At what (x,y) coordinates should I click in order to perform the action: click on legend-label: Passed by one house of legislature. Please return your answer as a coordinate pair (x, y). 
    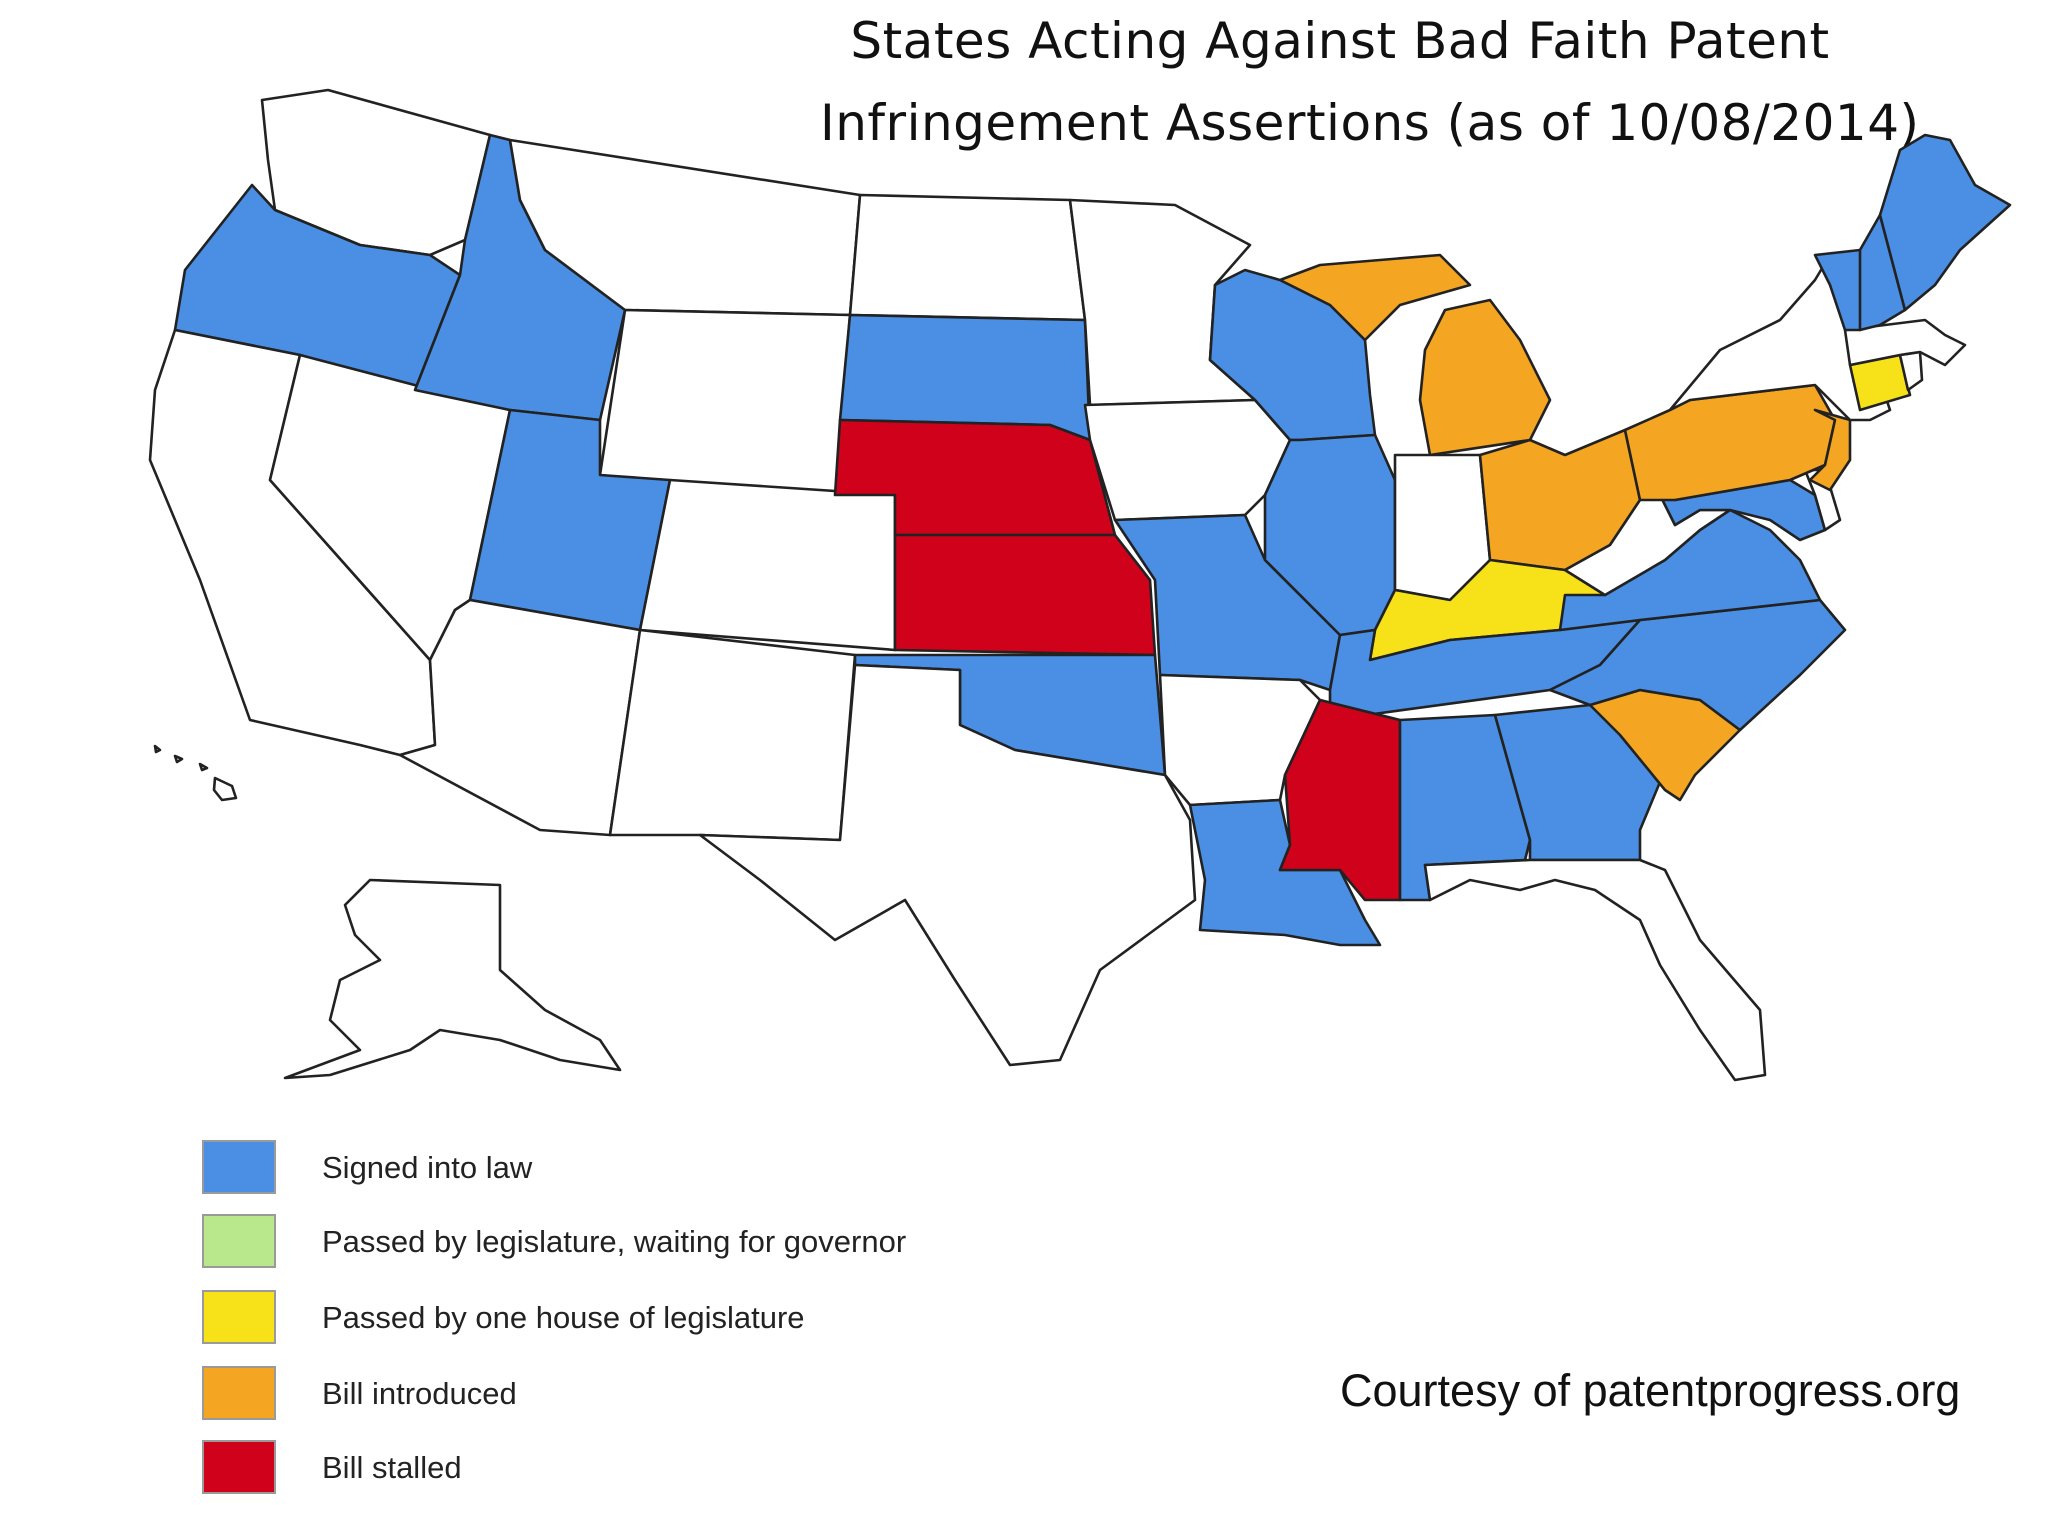
    Looking at the image, I should click on (563, 1317).